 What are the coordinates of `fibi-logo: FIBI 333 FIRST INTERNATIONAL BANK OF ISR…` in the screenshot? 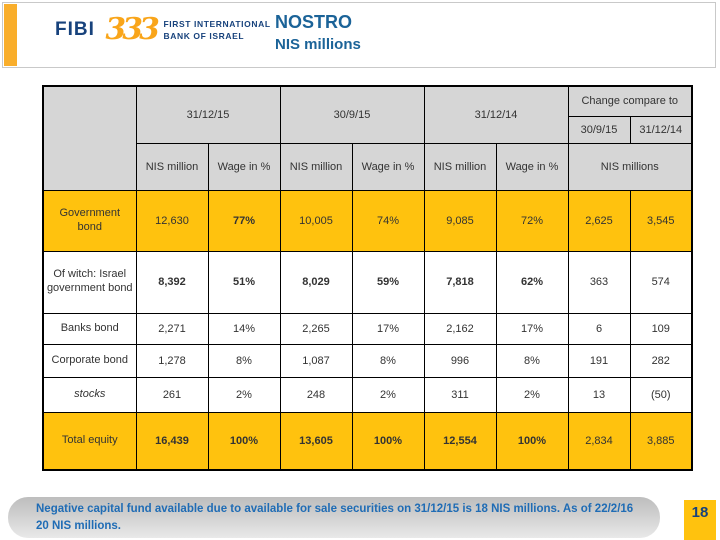 It's located at (163, 29).